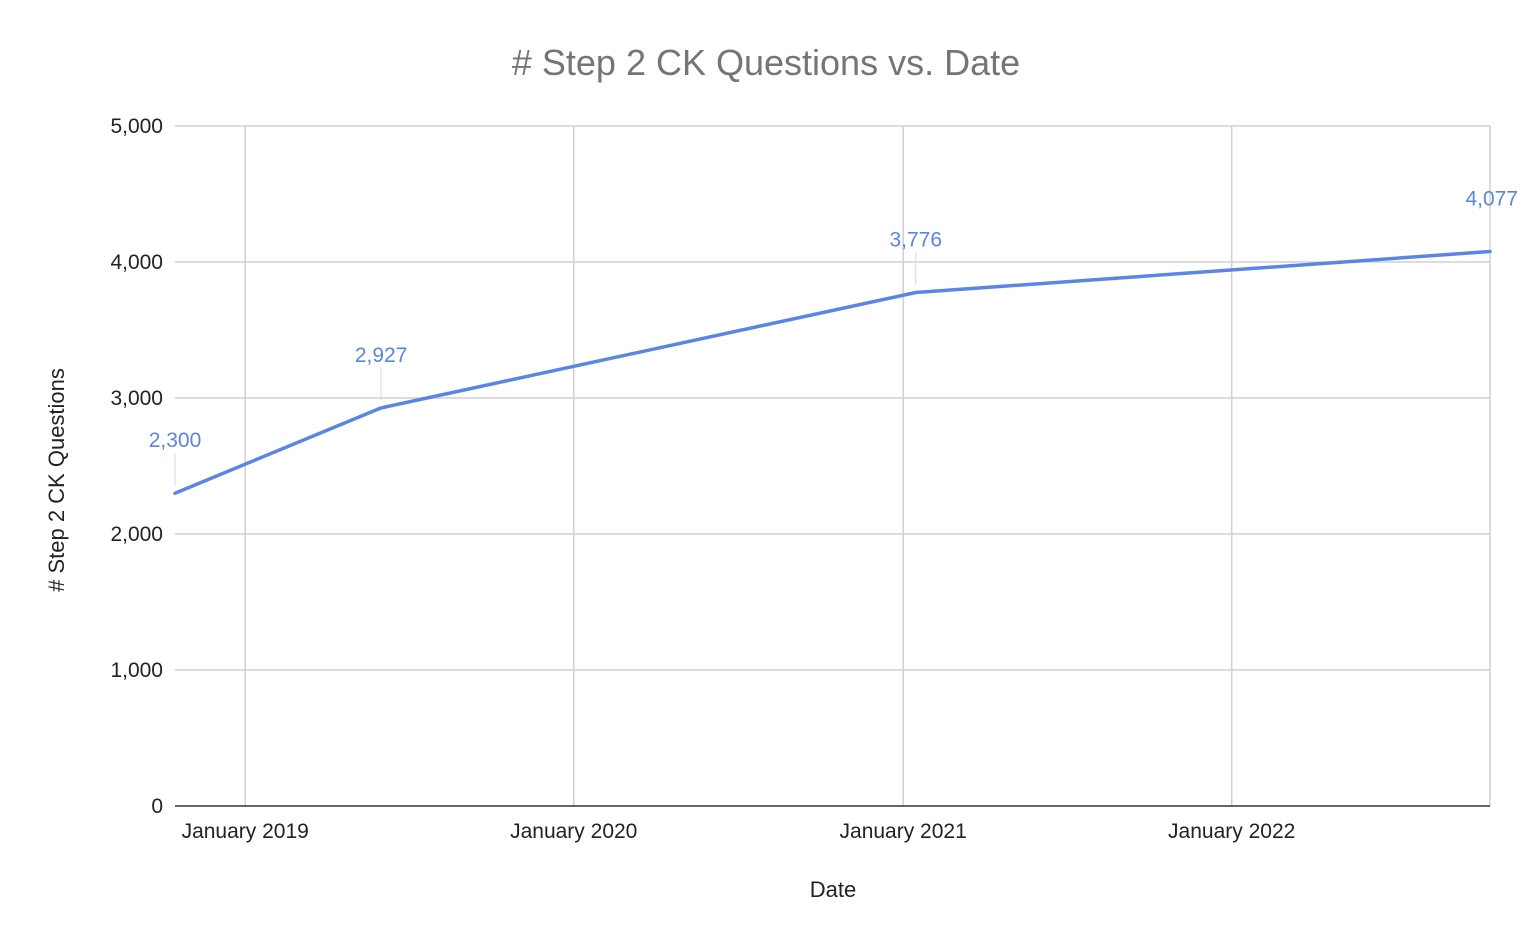  Describe the element at coordinates (903, 831) in the screenshot. I see `x-tick-label: January 2021` at that location.